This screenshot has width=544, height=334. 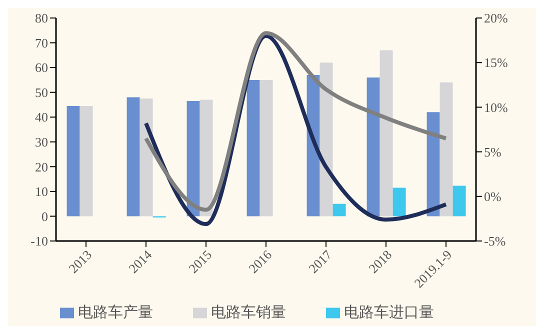 I want to click on y-tick-label: 60, so click(x=41, y=68).